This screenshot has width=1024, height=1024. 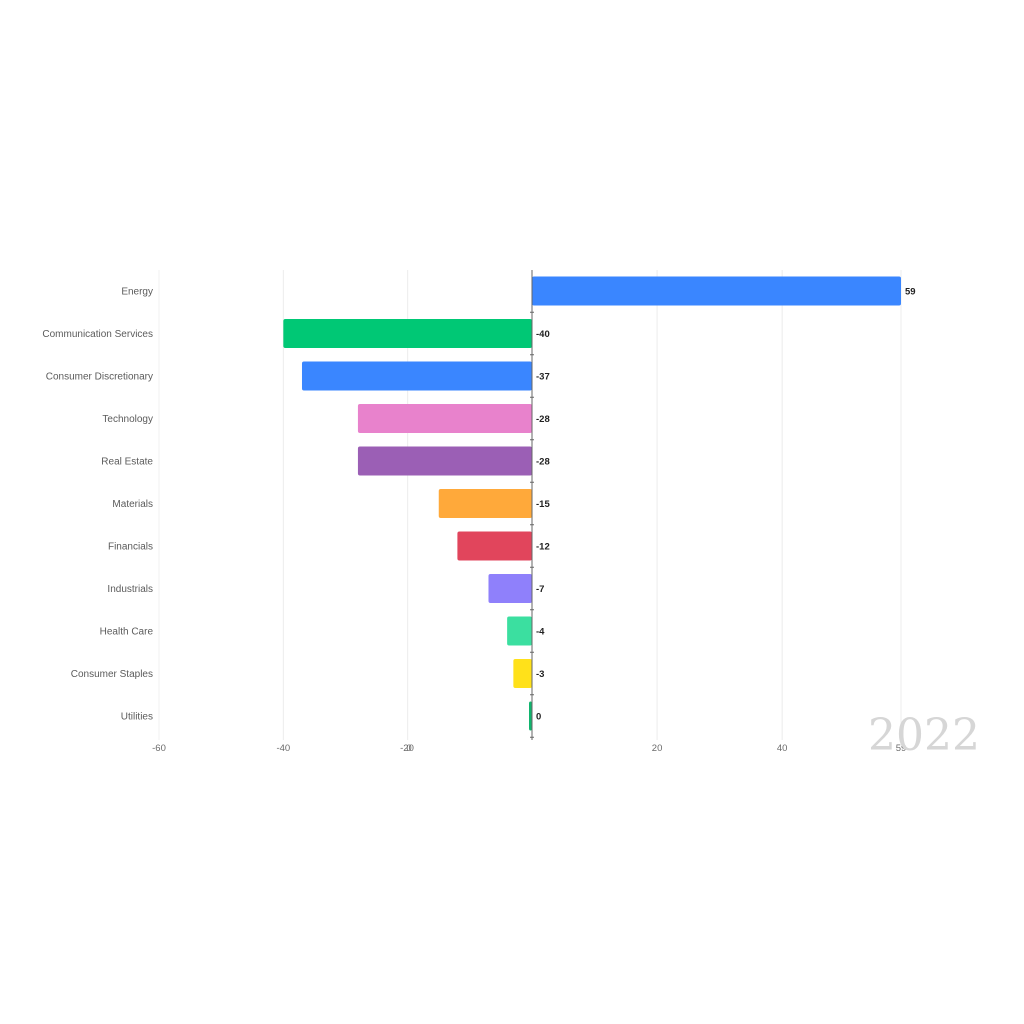 I want to click on category-label: Communication Services, so click(x=97, y=334).